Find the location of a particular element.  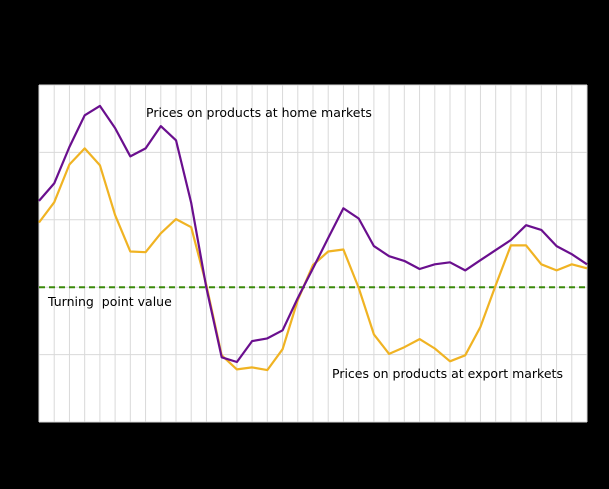

home-markets-annotation: Prices on products at home markets is located at coordinates (259, 112).